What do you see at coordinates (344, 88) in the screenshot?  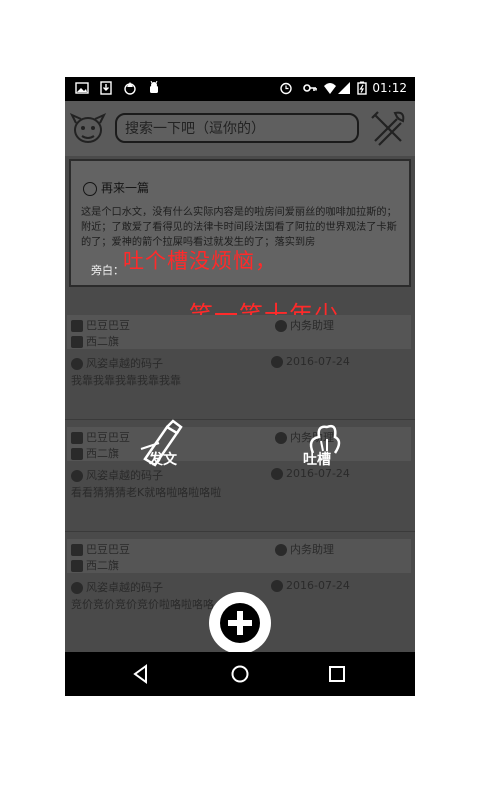 I see `signal-icon` at bounding box center [344, 88].